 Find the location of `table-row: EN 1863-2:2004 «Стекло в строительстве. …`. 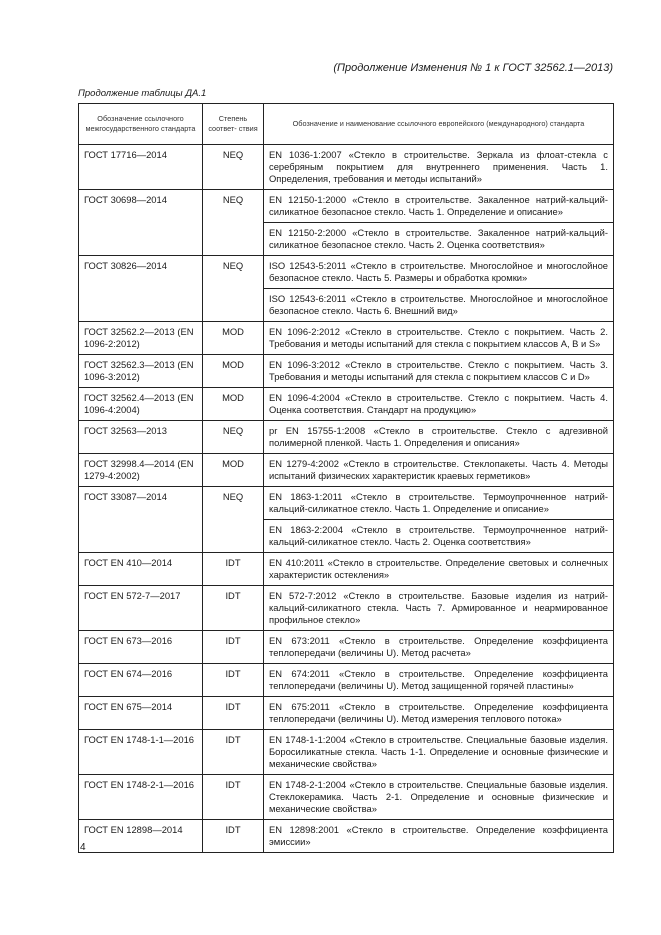

table-row: EN 1863-2:2004 «Стекло в строительстве. … is located at coordinates (346, 536).